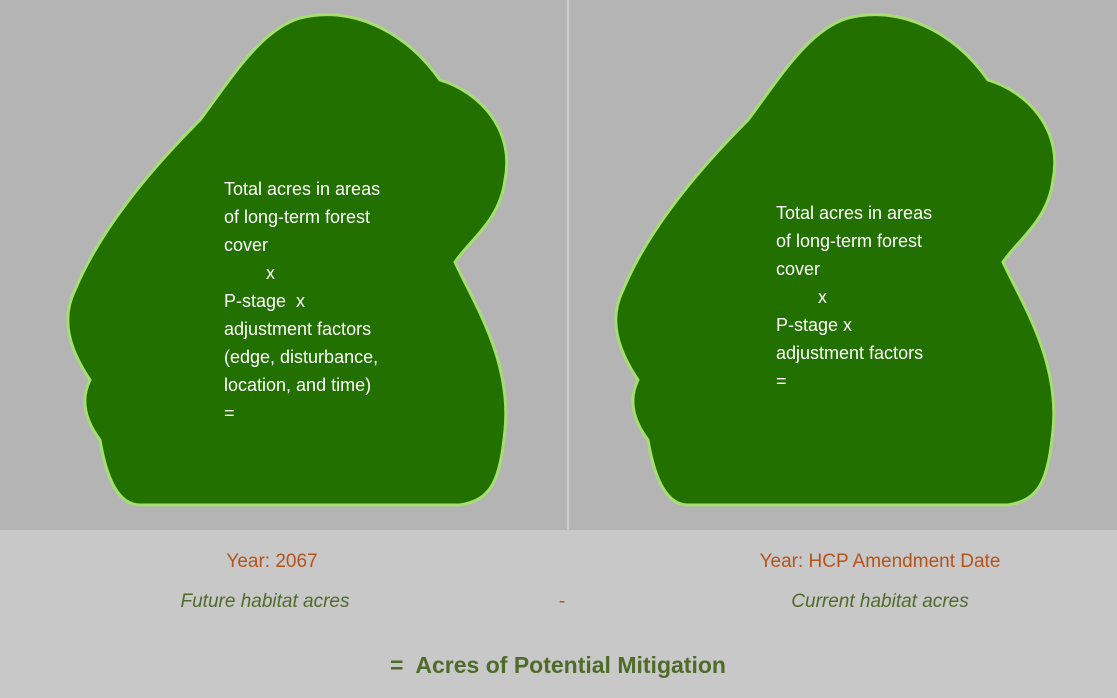 The height and width of the screenshot is (698, 1117). What do you see at coordinates (558, 665) in the screenshot?
I see `result: = Acres of Potential Mitigation` at bounding box center [558, 665].